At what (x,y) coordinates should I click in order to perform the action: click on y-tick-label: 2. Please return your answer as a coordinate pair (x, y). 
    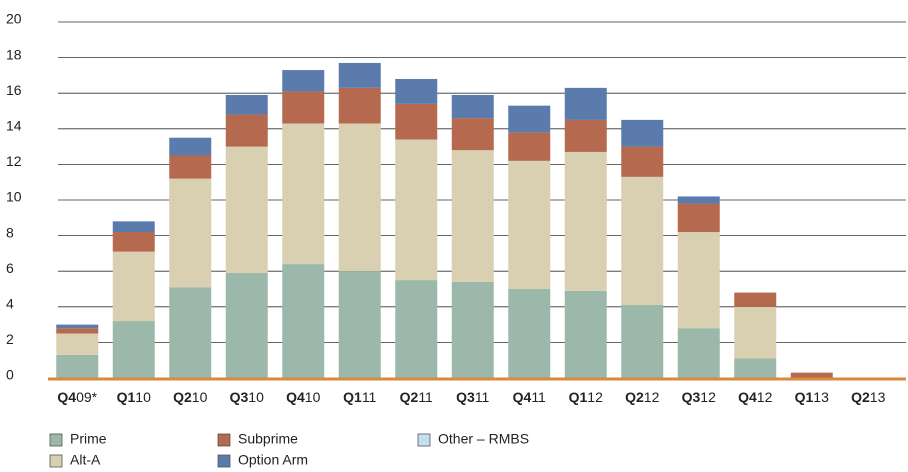
    Looking at the image, I should click on (10, 339).